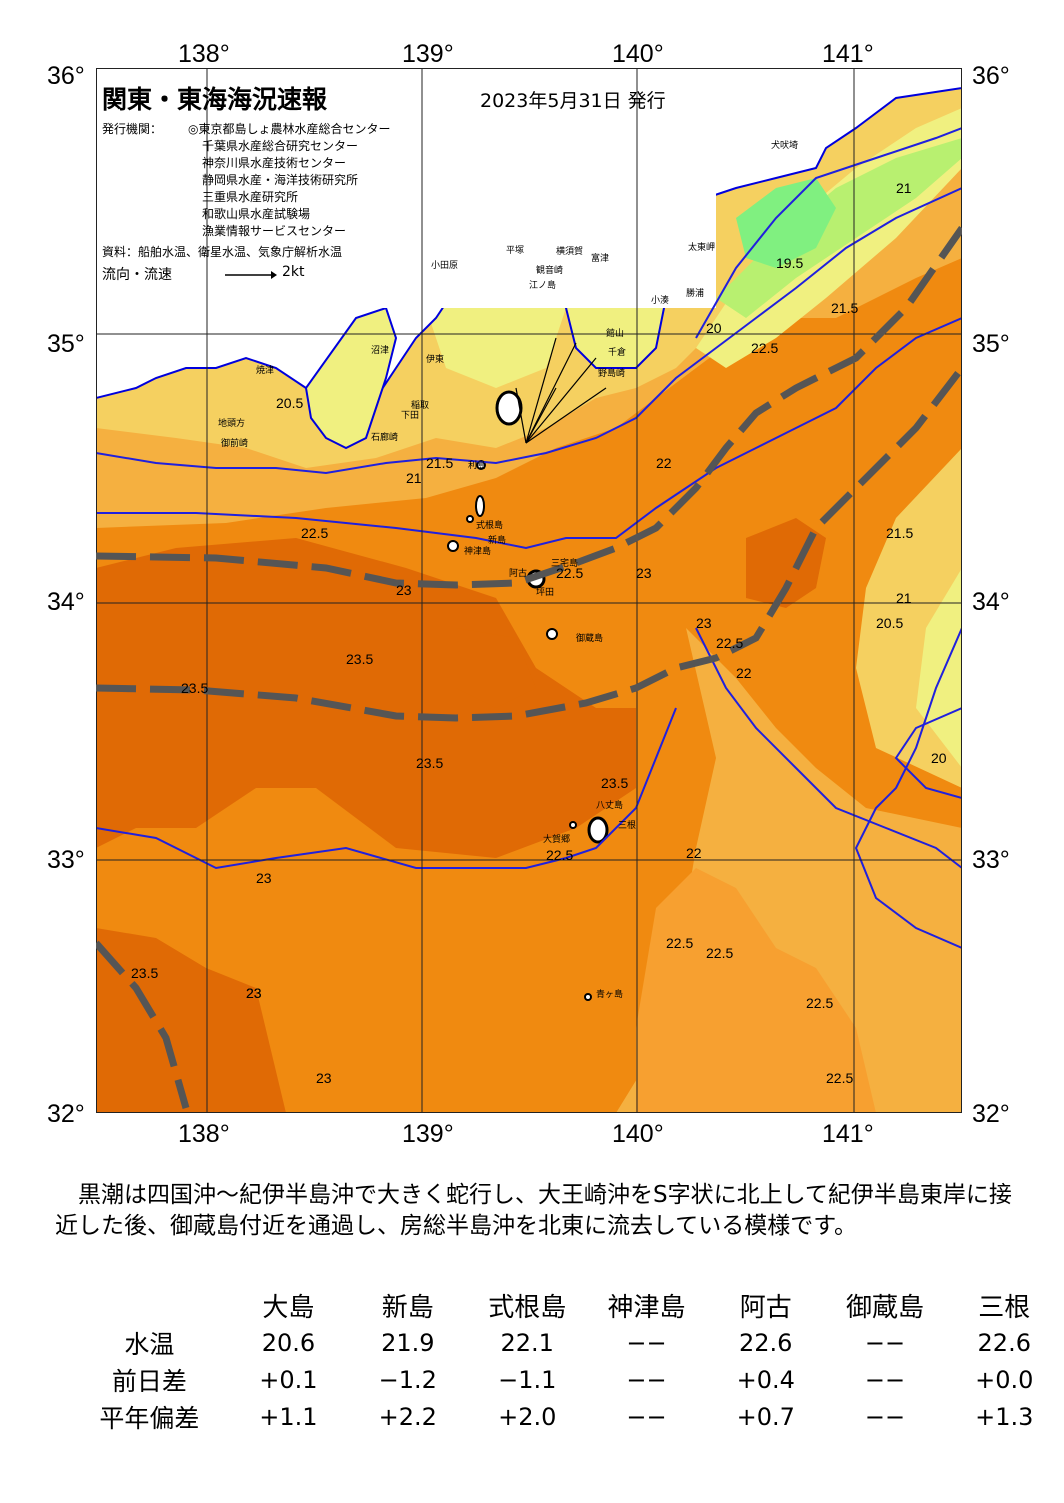  What do you see at coordinates (991, 344) in the screenshot?
I see `lat-tick-right-35: 35°` at bounding box center [991, 344].